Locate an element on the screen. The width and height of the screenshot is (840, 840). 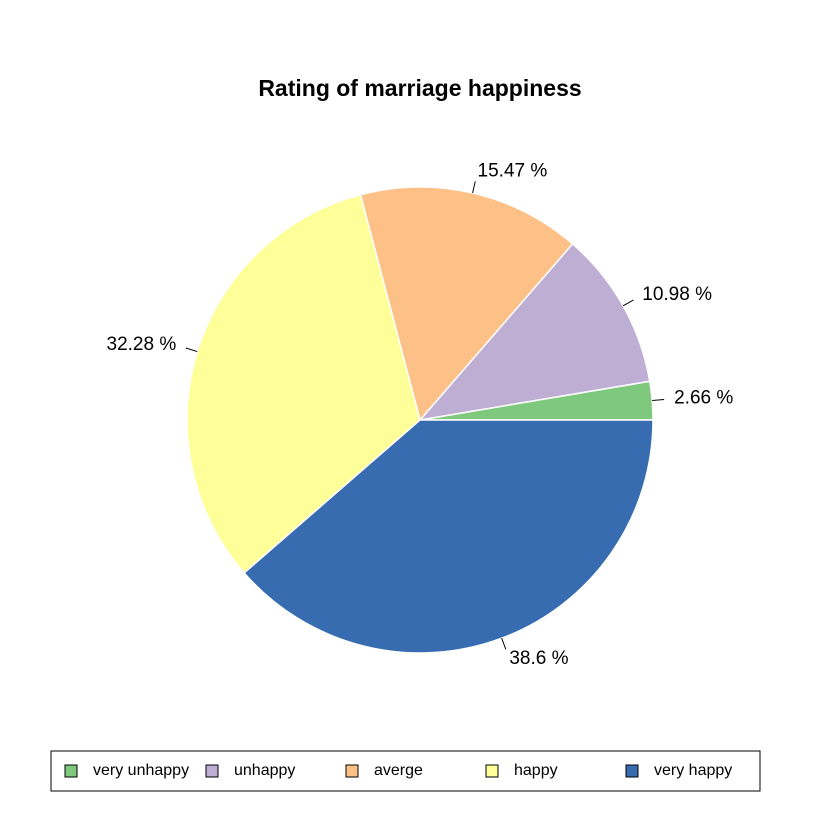
legend-label: very happy is located at coordinates (693, 770).